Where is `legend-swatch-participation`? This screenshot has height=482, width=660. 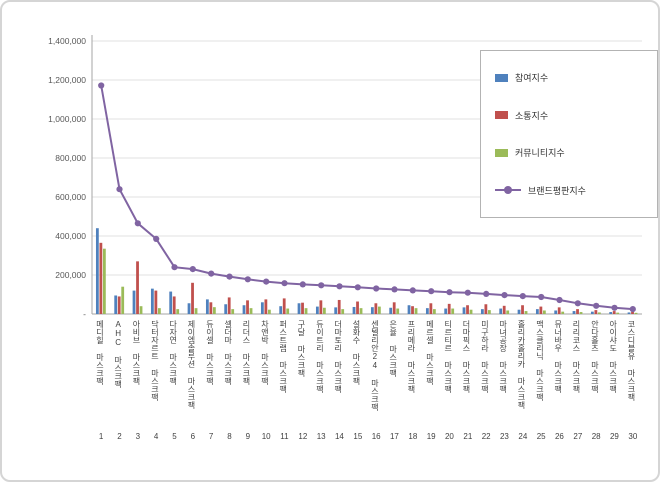 legend-swatch-participation is located at coordinates (501, 77).